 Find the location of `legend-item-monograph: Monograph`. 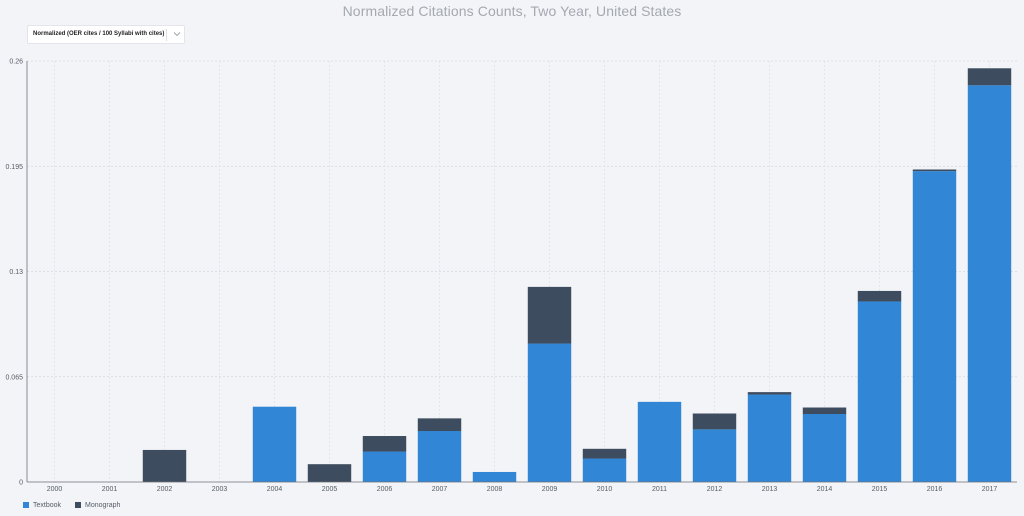

legend-item-monograph: Monograph is located at coordinates (97, 505).